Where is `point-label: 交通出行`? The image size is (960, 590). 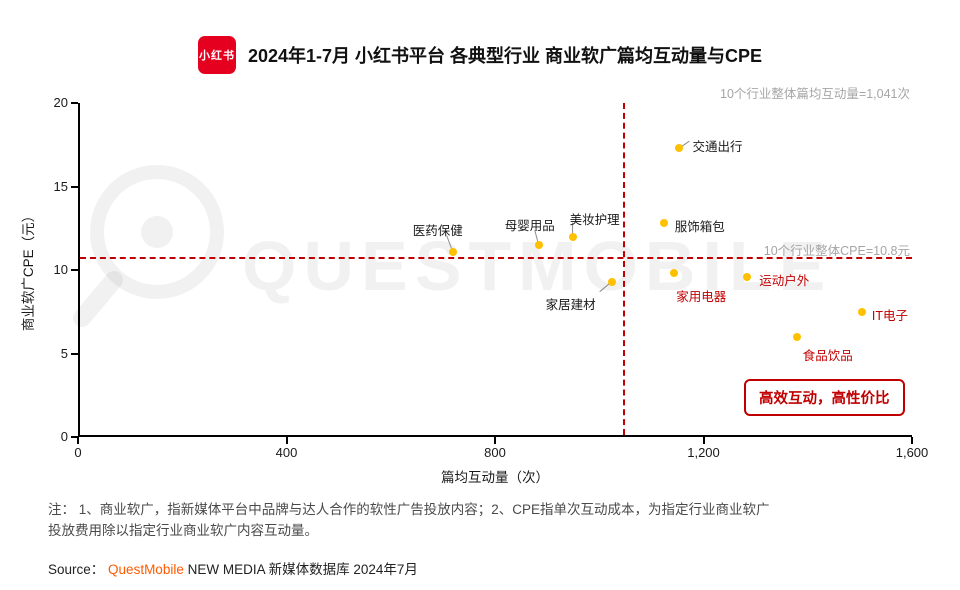 point-label: 交通出行 is located at coordinates (717, 147).